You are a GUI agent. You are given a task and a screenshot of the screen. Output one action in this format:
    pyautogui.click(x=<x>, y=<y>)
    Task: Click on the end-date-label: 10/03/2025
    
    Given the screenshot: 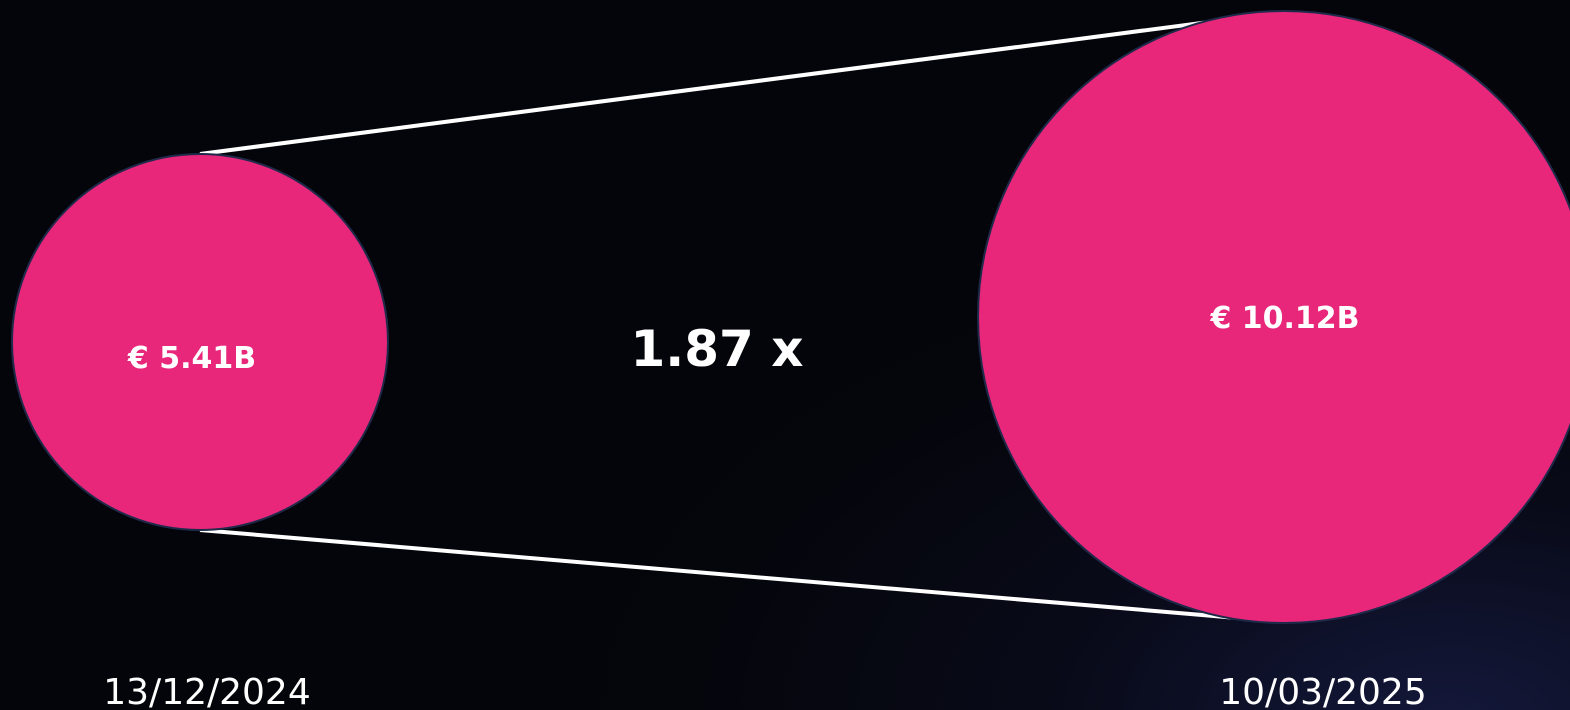 What is the action you would take?
    pyautogui.click(x=1323, y=691)
    